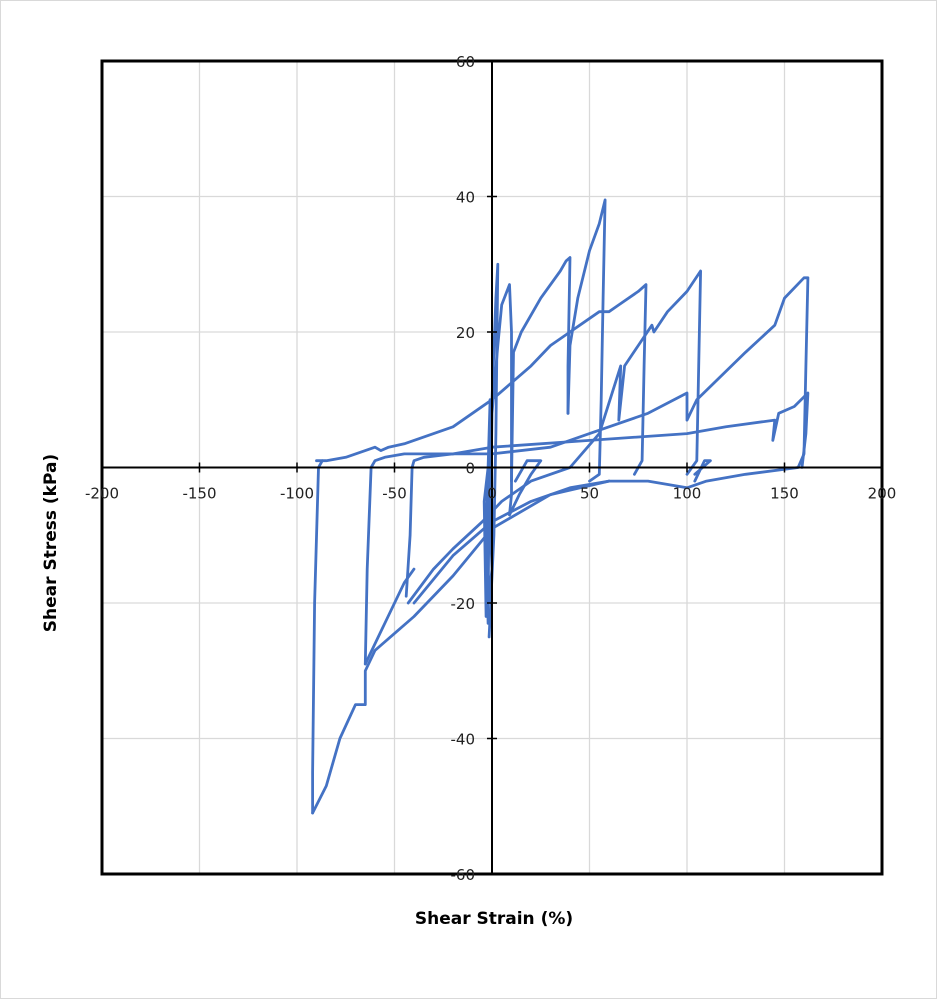  What do you see at coordinates (492, 494) in the screenshot?
I see `x-tick-label: 0` at bounding box center [492, 494].